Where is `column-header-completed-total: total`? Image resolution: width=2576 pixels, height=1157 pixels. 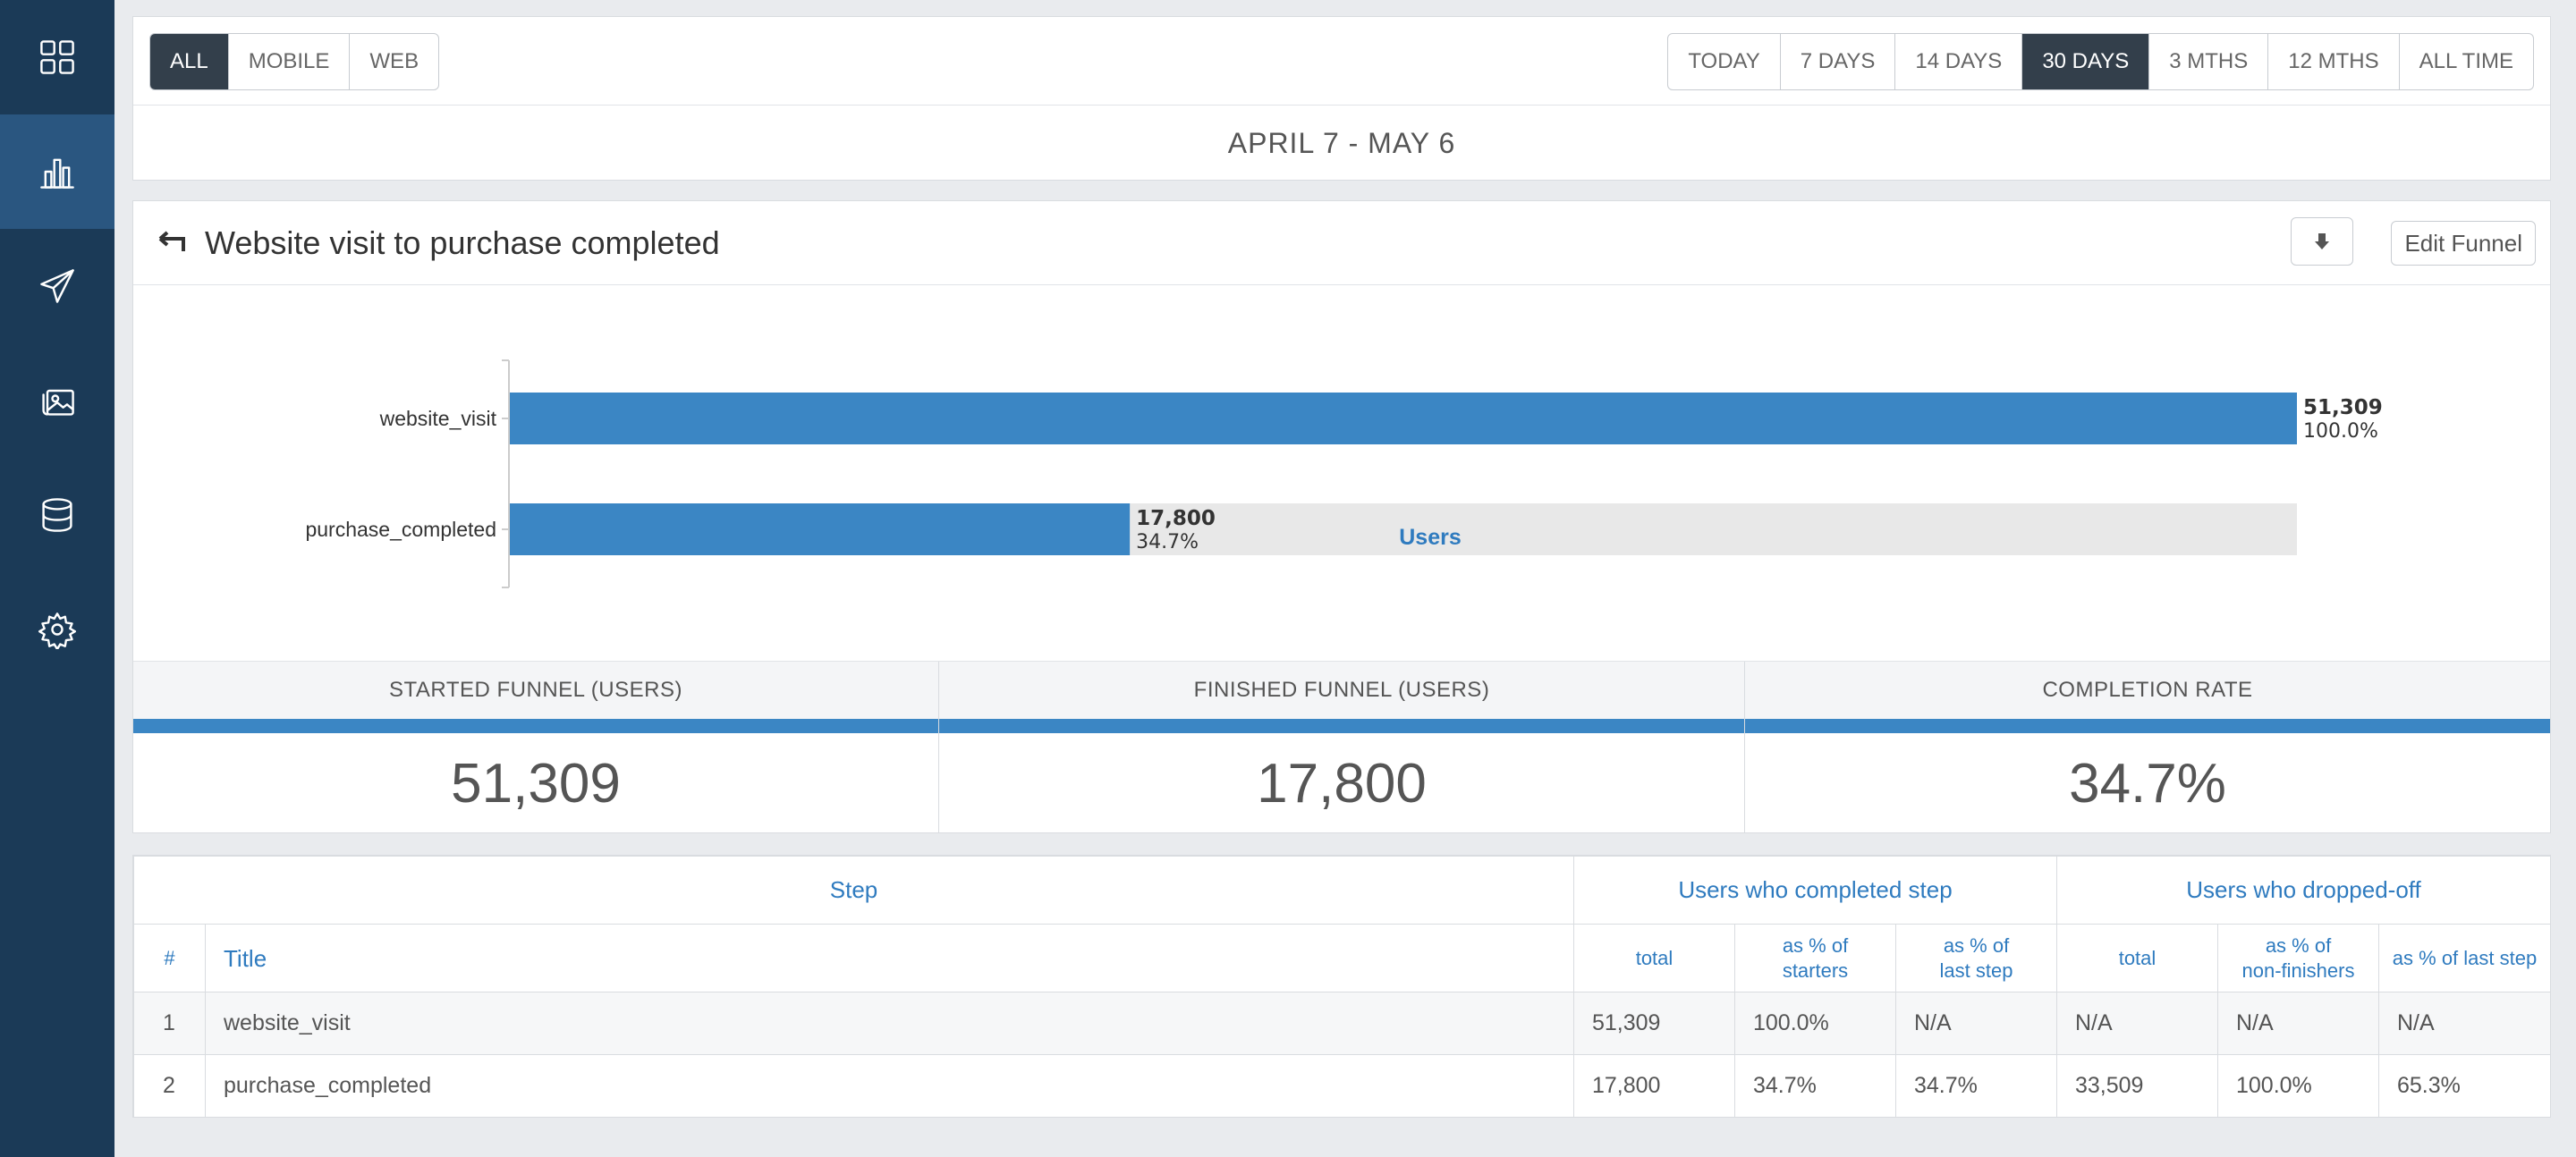
column-header-completed-total: total is located at coordinates (1654, 958).